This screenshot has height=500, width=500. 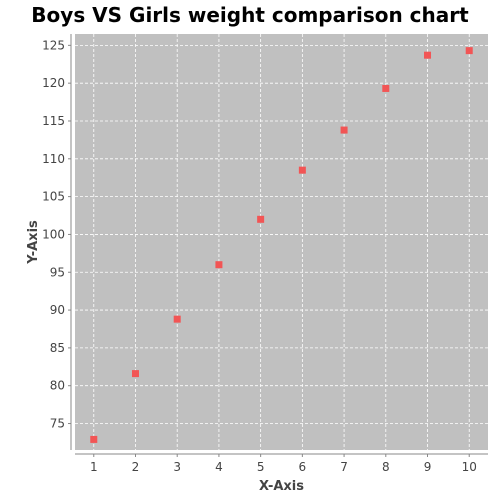 What do you see at coordinates (386, 467) in the screenshot?
I see `x-tick-label: 8` at bounding box center [386, 467].